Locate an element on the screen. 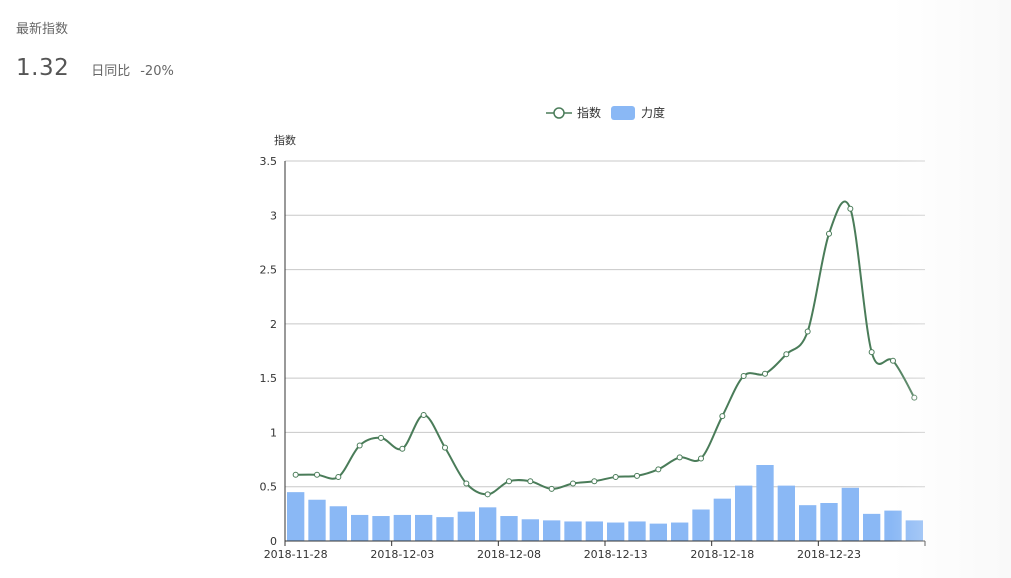 The image size is (1011, 578). legend-label-index: 指数 is located at coordinates (589, 112).